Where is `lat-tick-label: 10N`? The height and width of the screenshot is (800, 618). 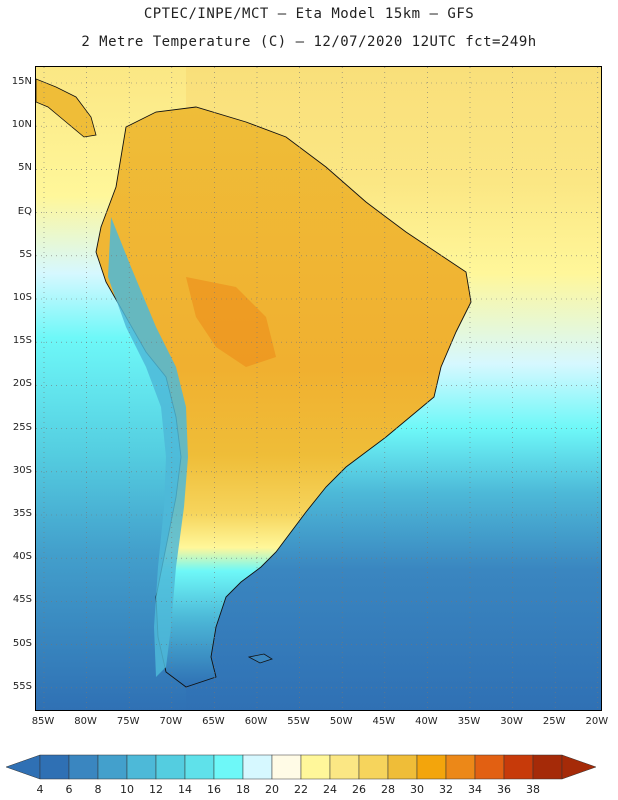
lat-tick-label: 10N is located at coordinates (21, 125).